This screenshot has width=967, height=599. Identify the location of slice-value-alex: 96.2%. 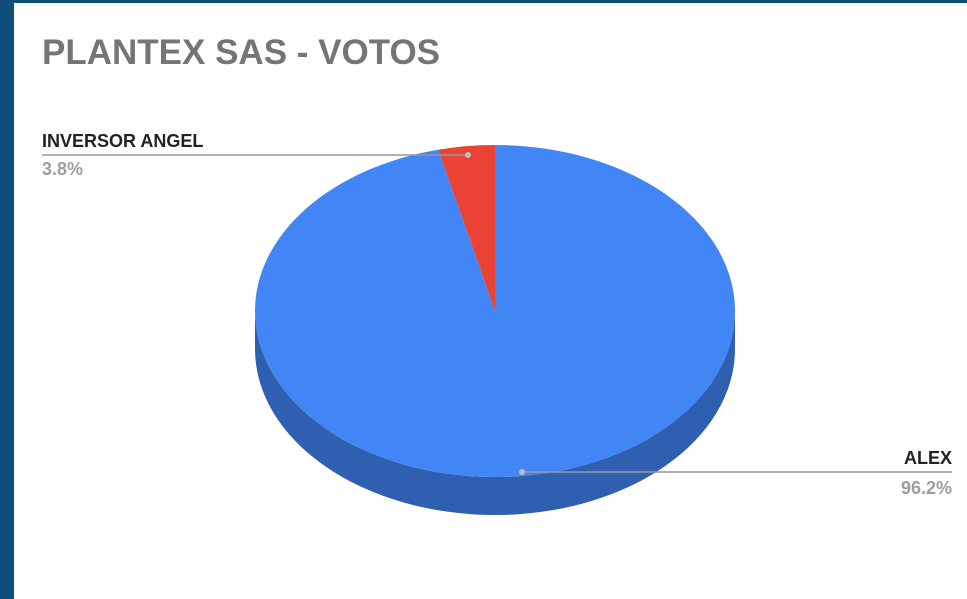
(926, 488).